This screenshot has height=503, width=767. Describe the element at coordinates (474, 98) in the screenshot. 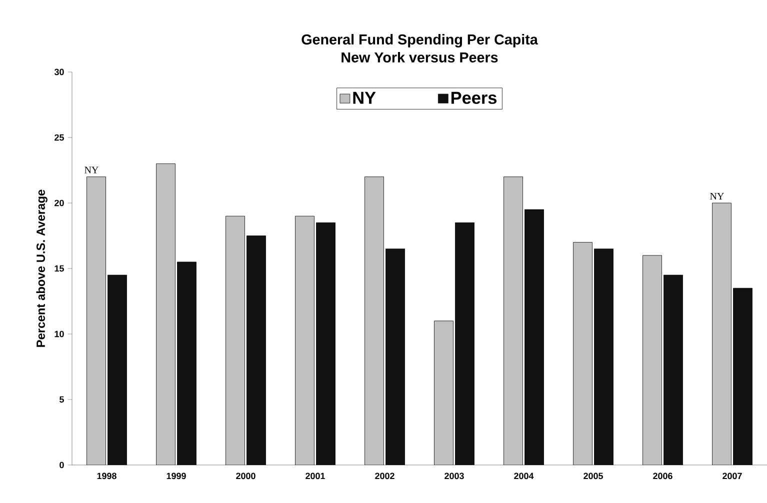

I see `legend-label: Peers` at that location.